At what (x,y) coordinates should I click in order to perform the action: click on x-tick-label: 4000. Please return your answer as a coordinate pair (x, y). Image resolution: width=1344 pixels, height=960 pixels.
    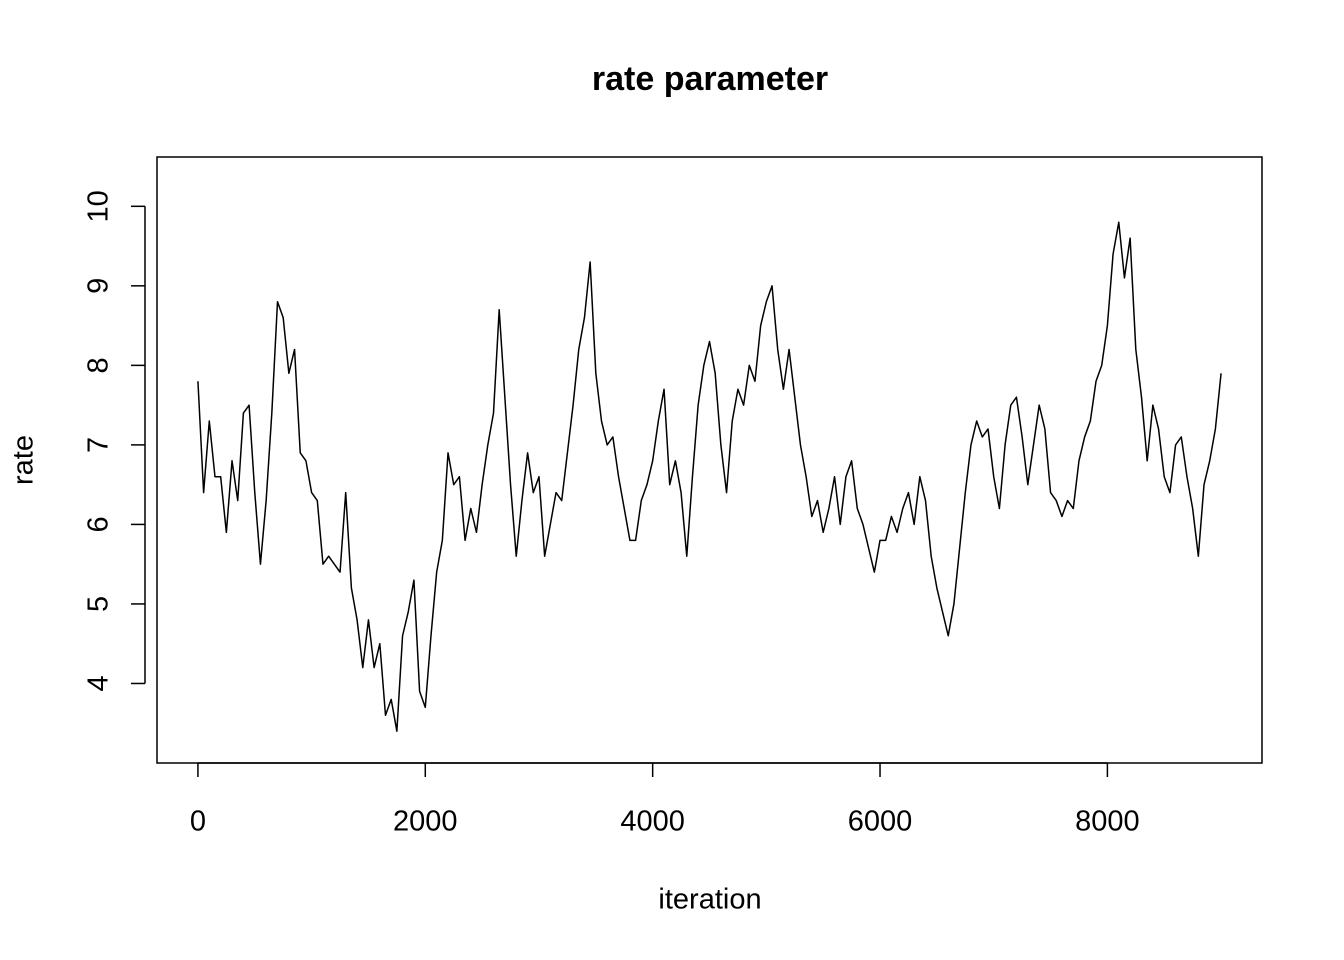
    Looking at the image, I should click on (652, 822).